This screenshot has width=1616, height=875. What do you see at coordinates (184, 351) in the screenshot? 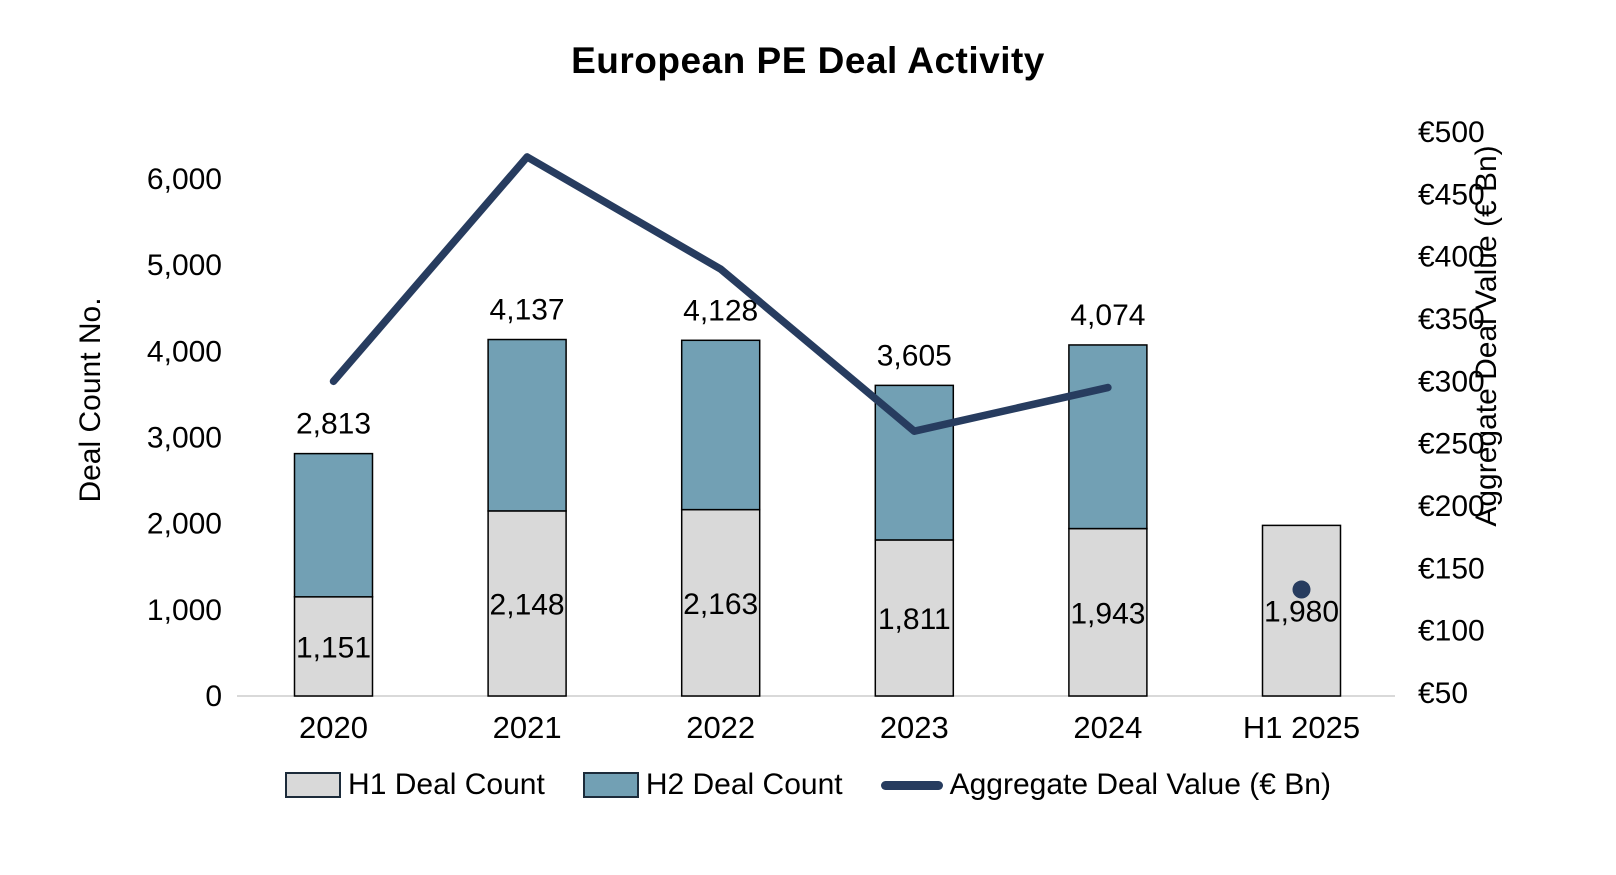
I see `left-axis-tick-4: 4,000` at bounding box center [184, 351].